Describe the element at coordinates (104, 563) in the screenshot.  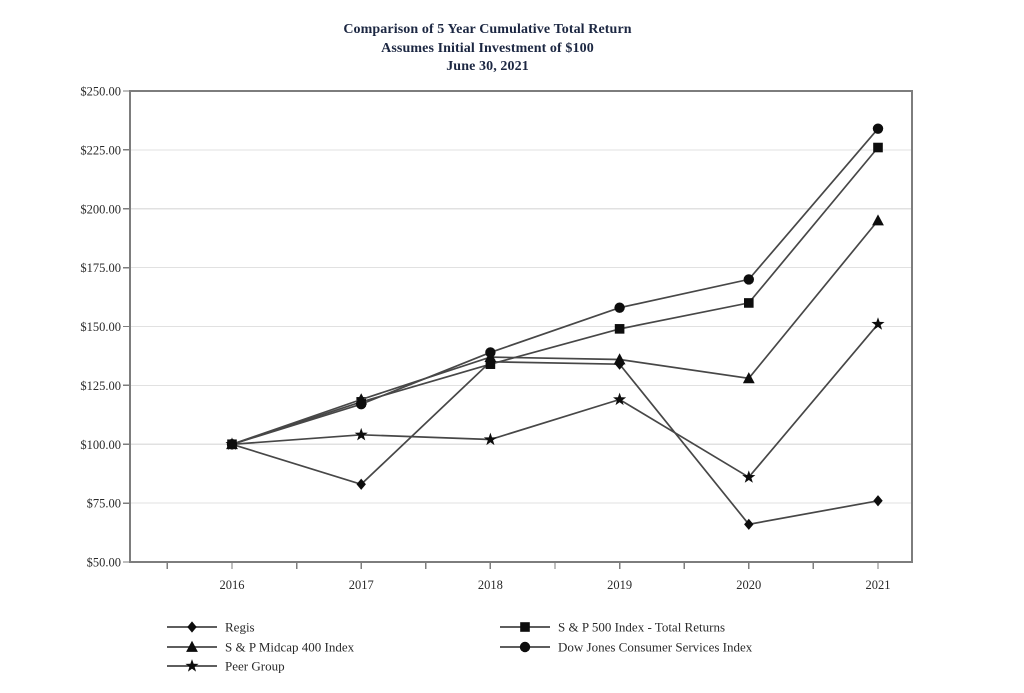
I see `y-axis-label: $50.00` at that location.